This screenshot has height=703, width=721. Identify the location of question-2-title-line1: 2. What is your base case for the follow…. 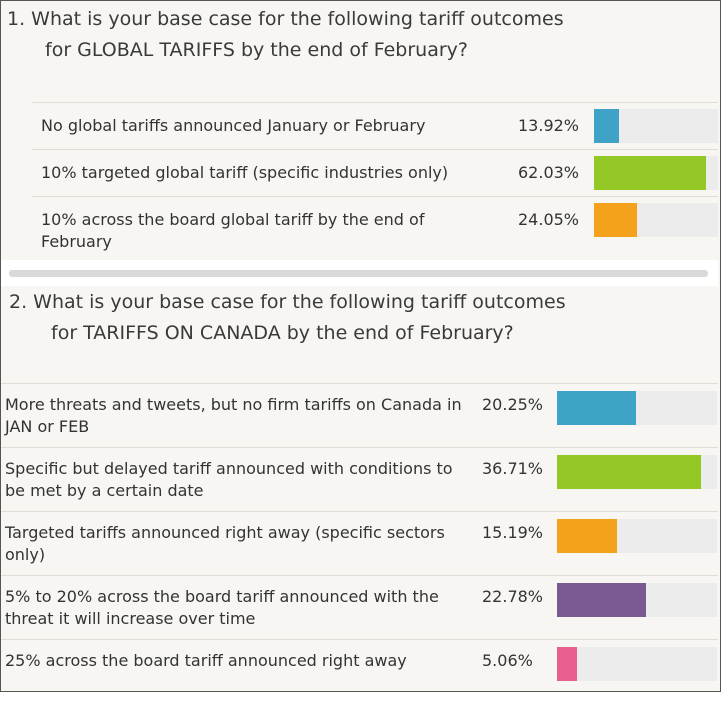
(287, 302).